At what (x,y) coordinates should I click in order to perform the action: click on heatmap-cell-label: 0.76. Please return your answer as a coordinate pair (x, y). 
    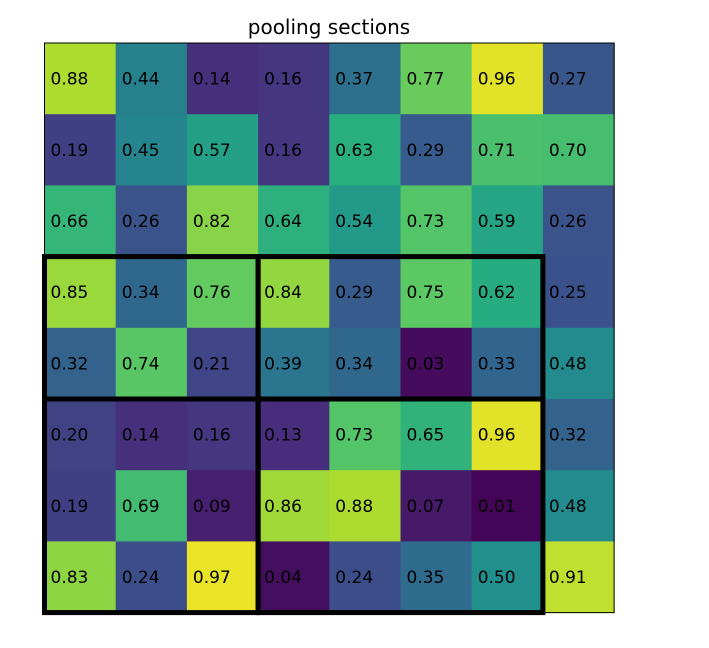
    Looking at the image, I should click on (212, 293).